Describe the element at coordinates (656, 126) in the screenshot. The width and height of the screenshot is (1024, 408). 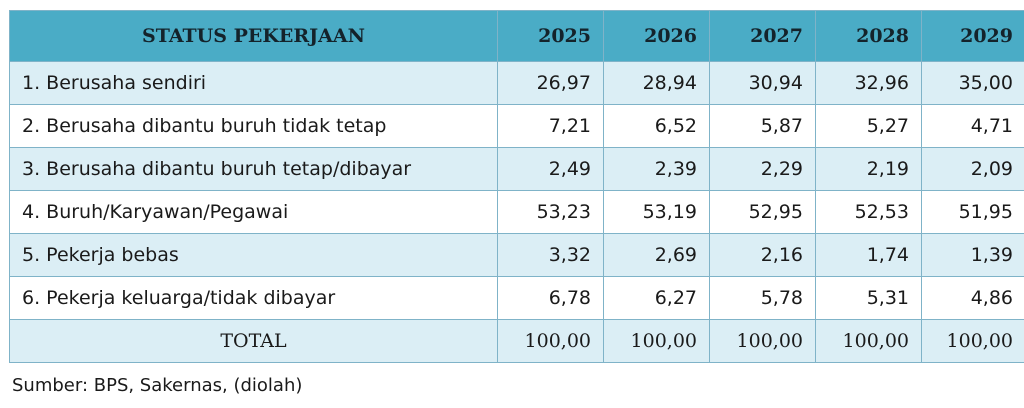
I see `cell-value: 6,52` at that location.